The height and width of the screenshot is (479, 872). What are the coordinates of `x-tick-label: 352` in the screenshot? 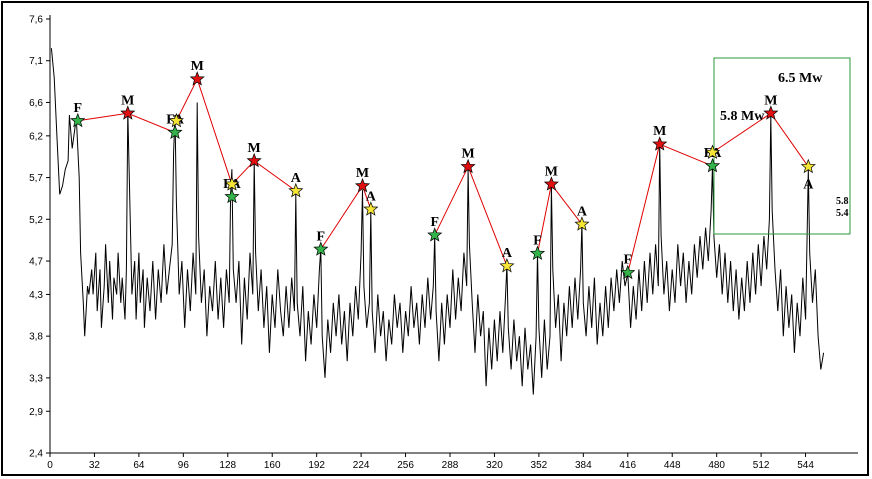 It's located at (539, 465).